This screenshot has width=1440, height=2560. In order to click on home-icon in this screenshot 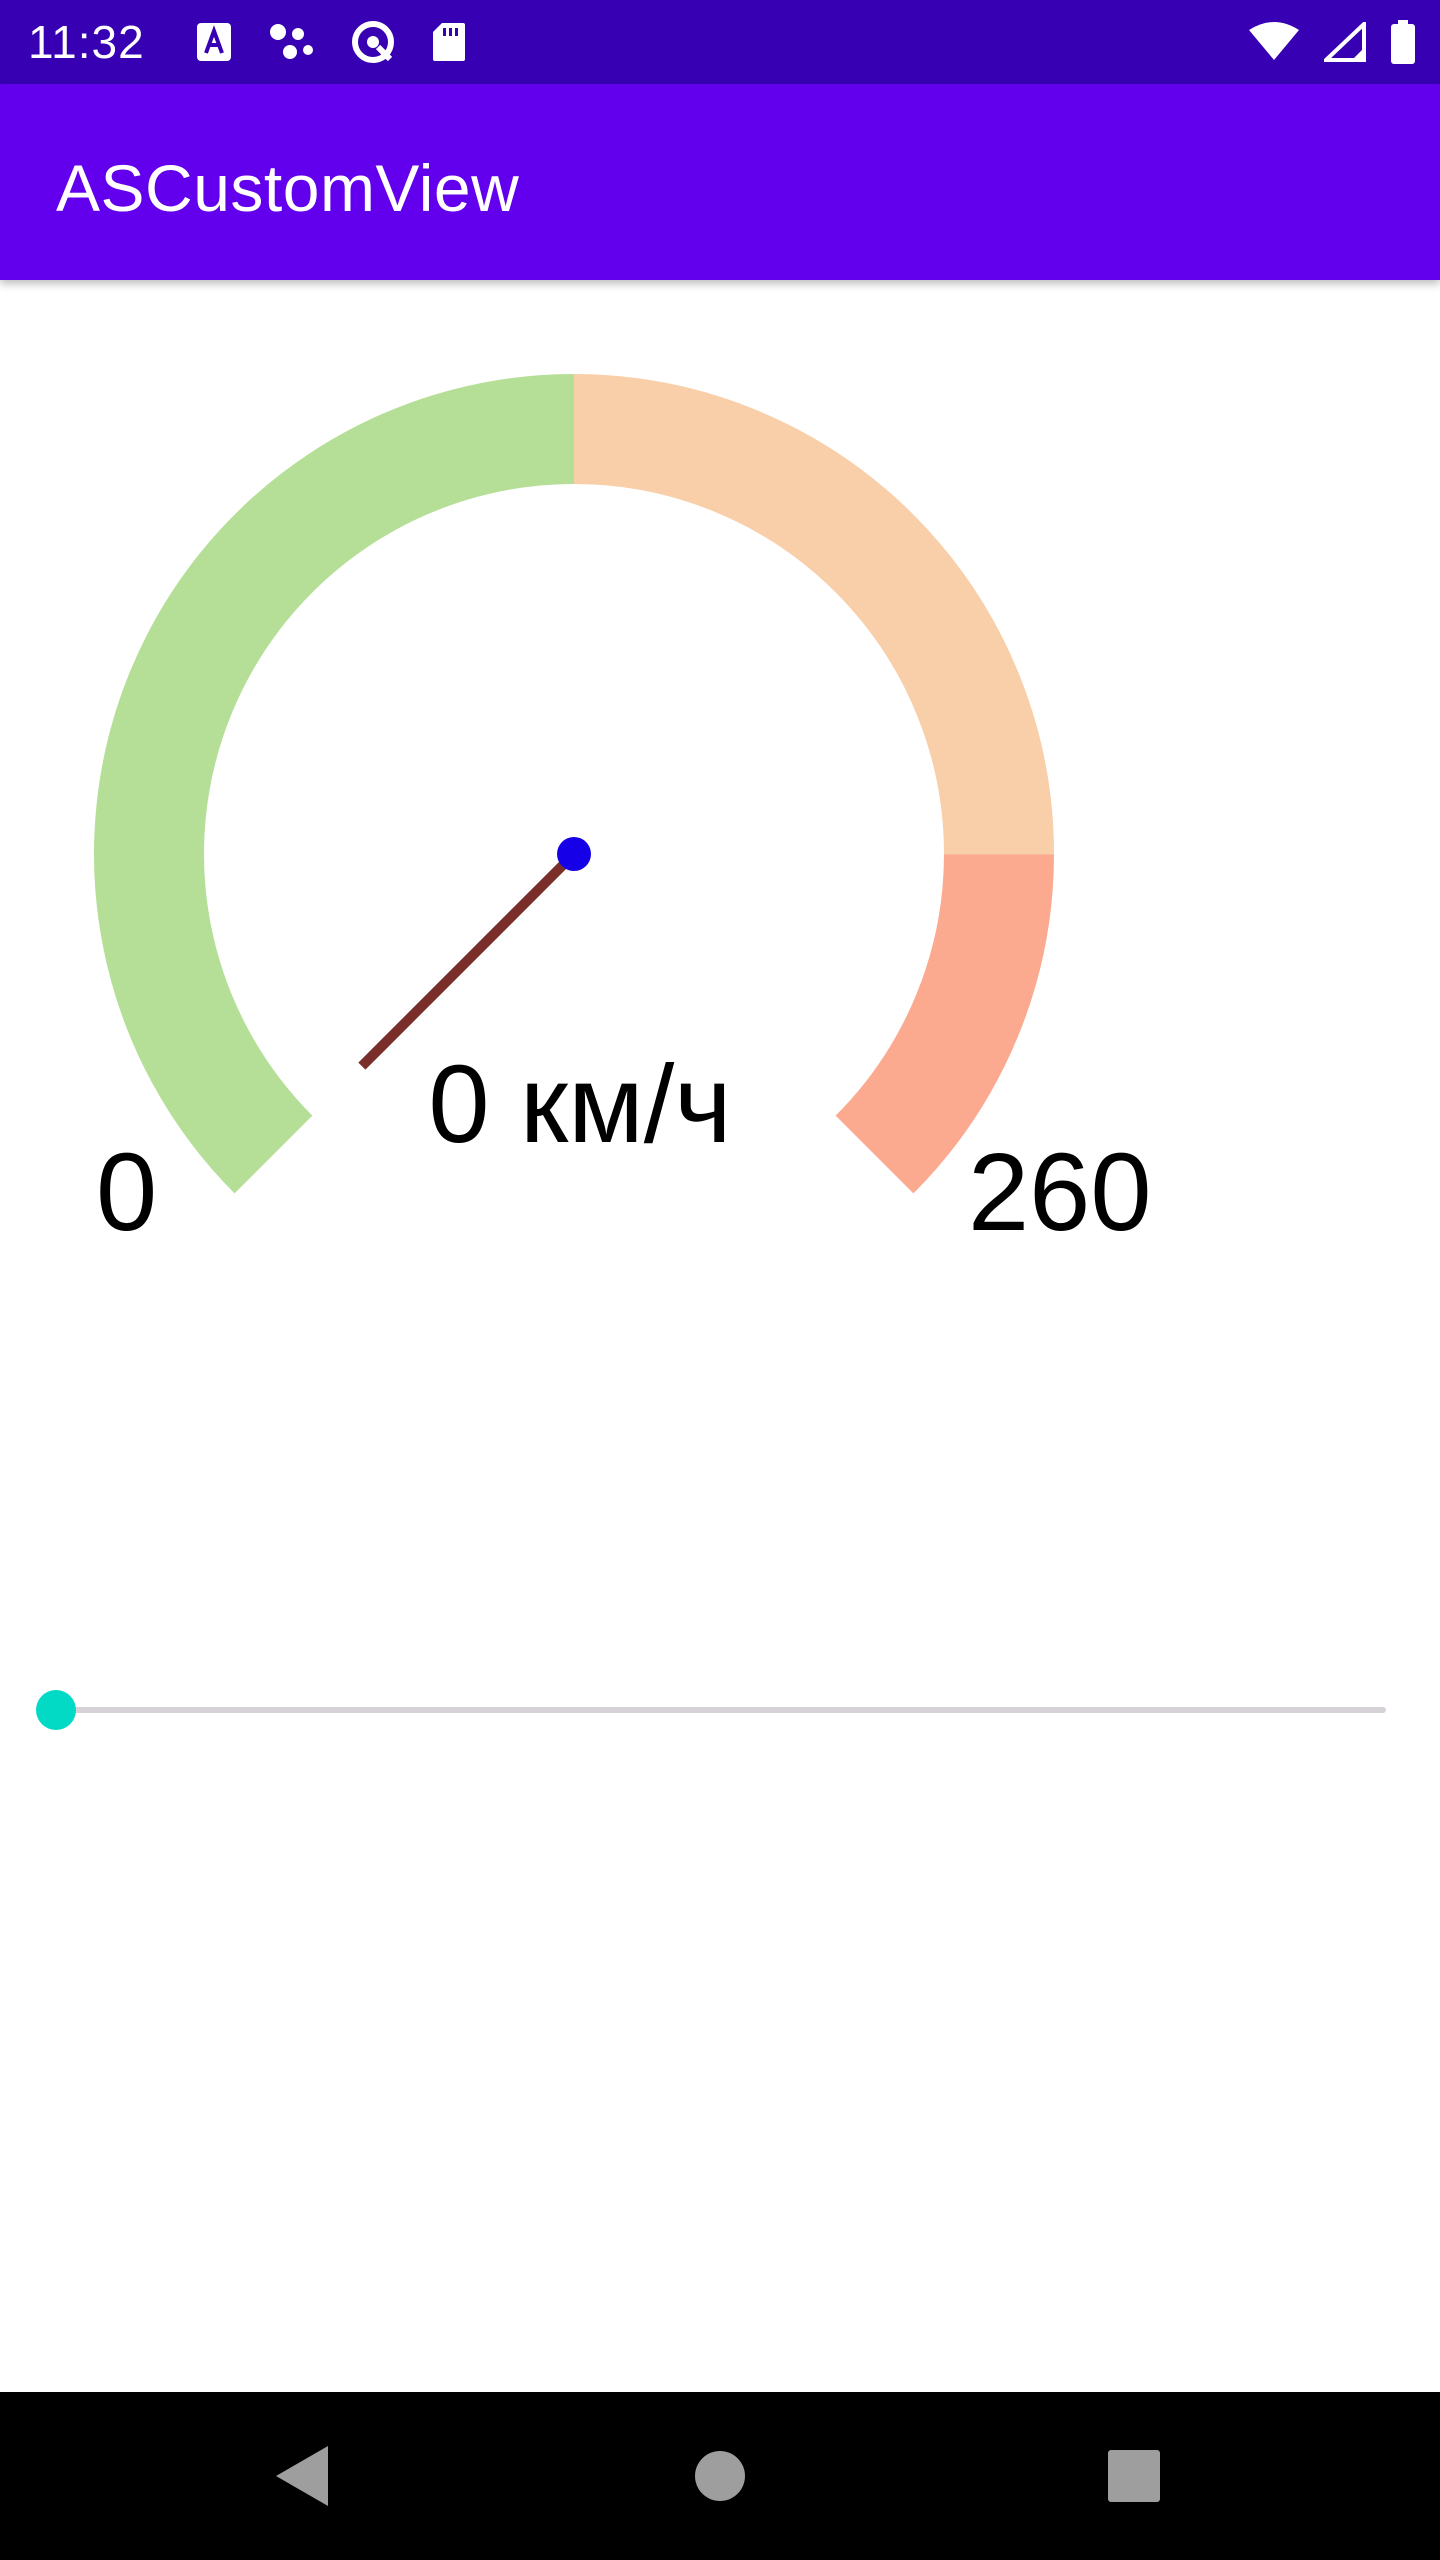, I will do `click(720, 2476)`.